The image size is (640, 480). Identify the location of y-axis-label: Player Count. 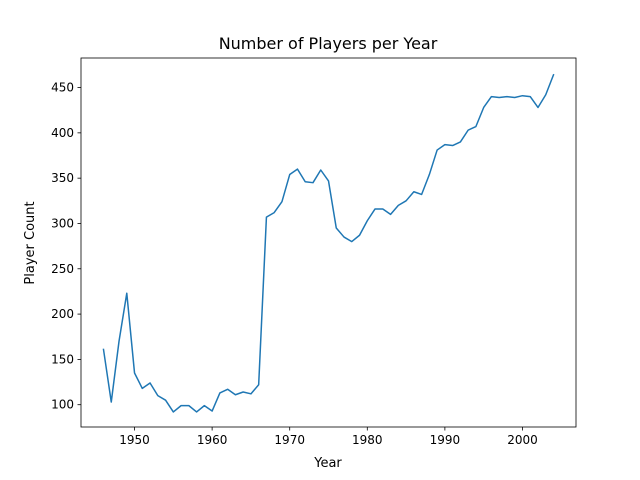
(30, 242).